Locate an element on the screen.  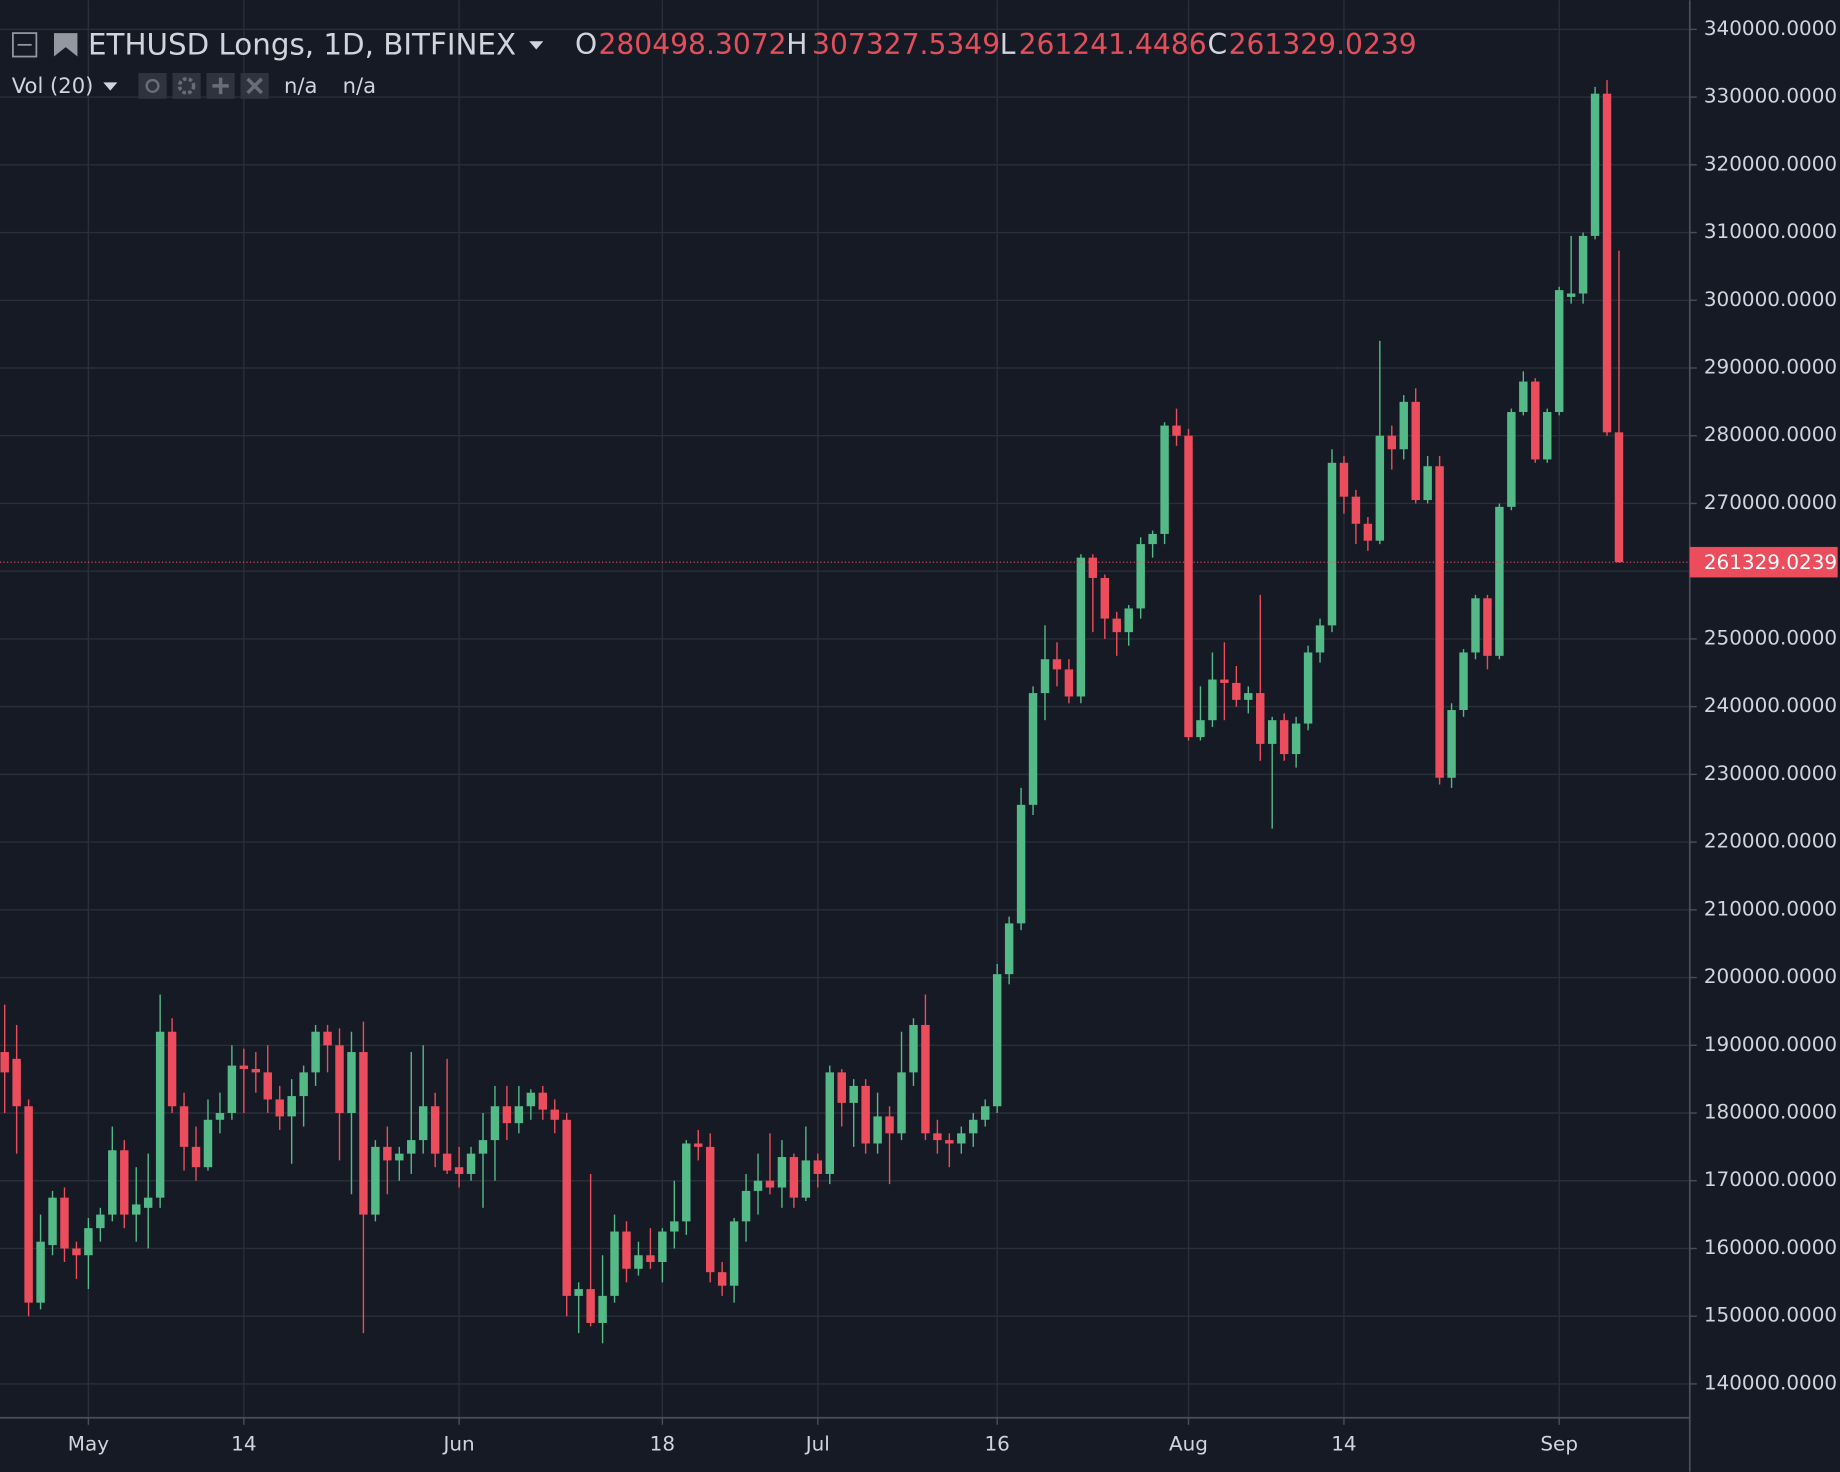
ohlc-key: L is located at coordinates (1008, 44).